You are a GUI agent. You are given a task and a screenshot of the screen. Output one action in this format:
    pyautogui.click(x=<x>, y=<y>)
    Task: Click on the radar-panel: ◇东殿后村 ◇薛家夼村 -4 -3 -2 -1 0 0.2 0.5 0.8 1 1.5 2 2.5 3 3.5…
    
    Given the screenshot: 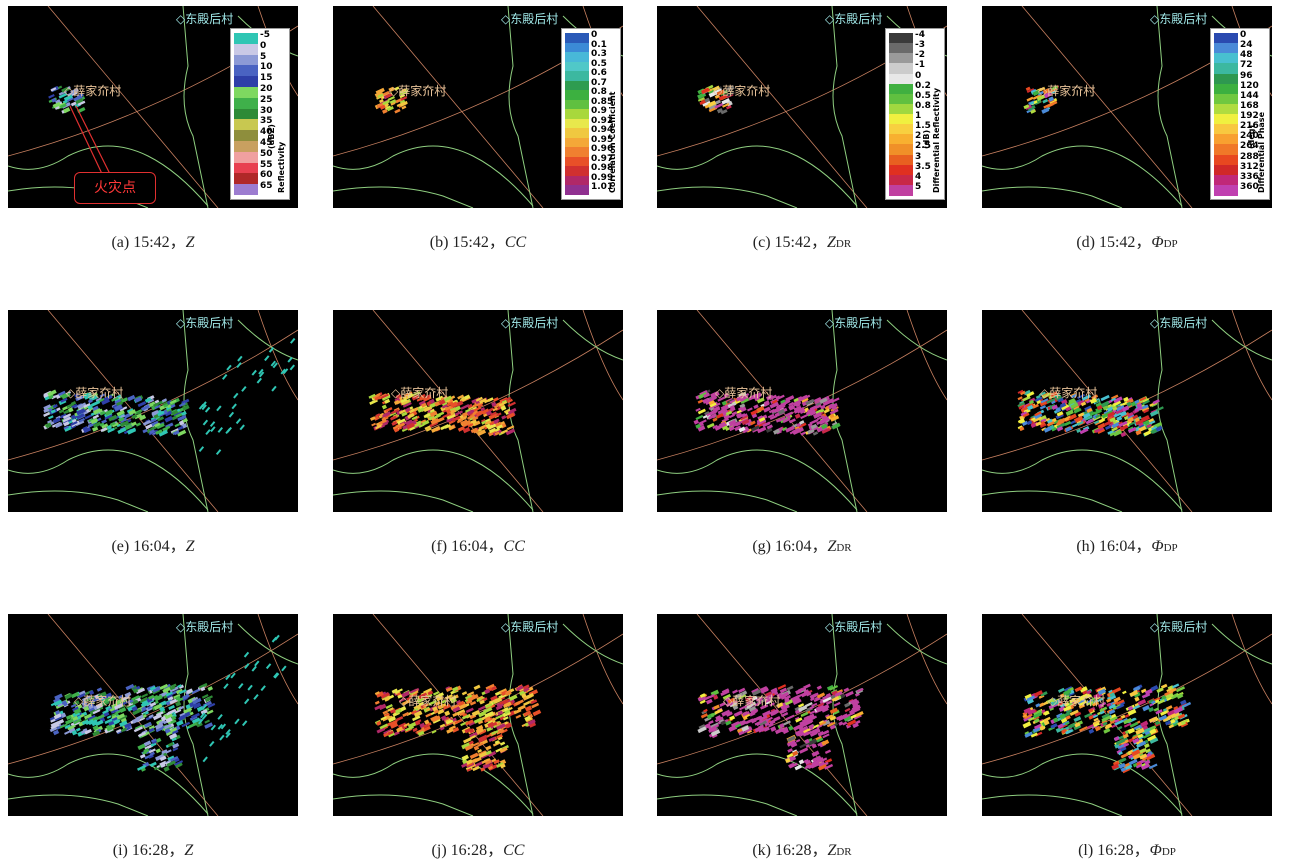 What is the action you would take?
    pyautogui.click(x=802, y=107)
    